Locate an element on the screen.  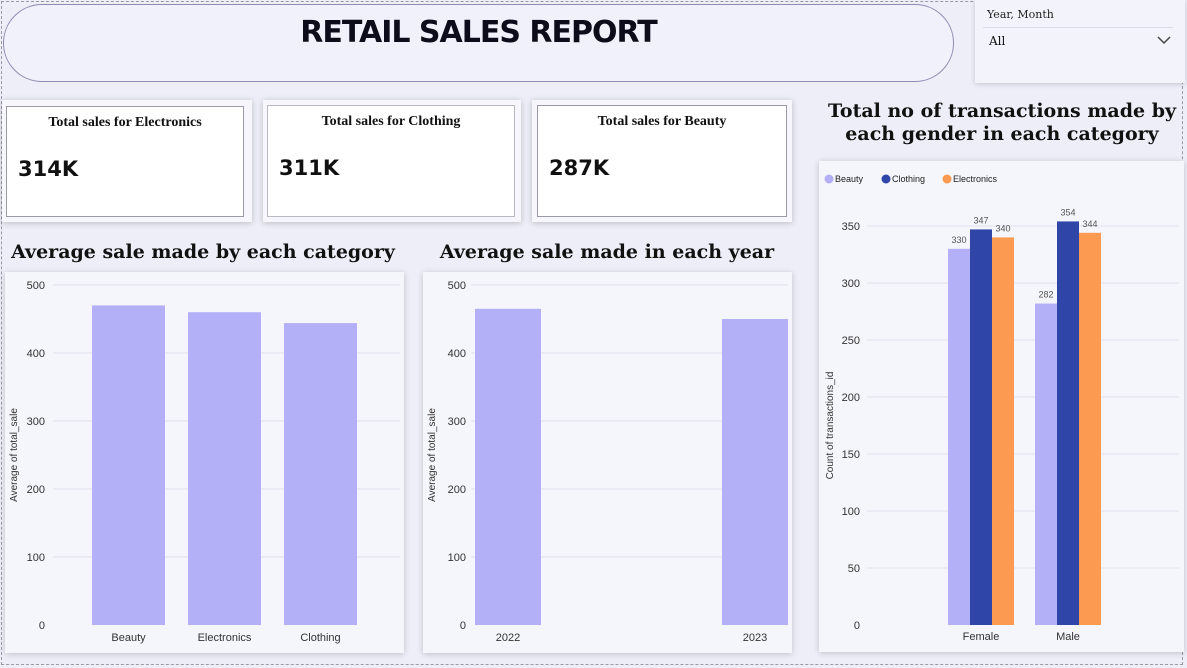
y-tick-label: 350 is located at coordinates (851, 227).